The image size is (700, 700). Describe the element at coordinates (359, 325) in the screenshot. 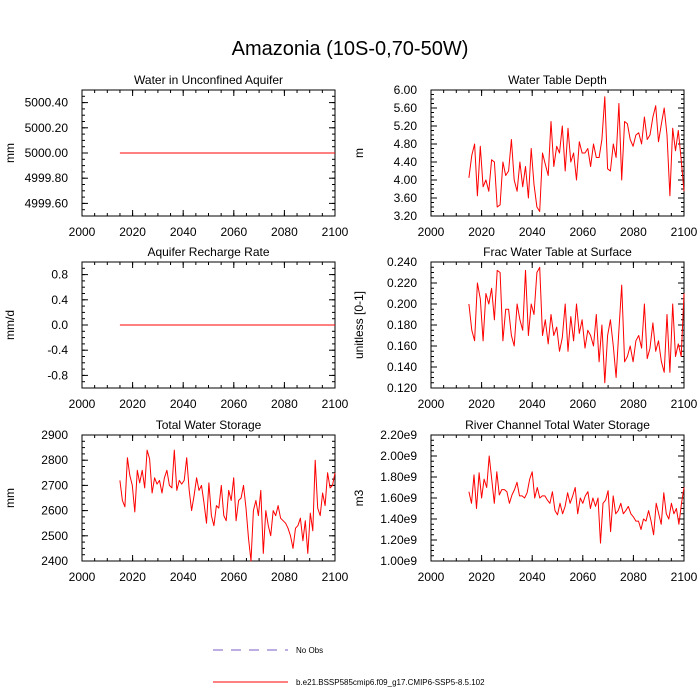

I see `y-axis-label: unitless [0-1]` at that location.